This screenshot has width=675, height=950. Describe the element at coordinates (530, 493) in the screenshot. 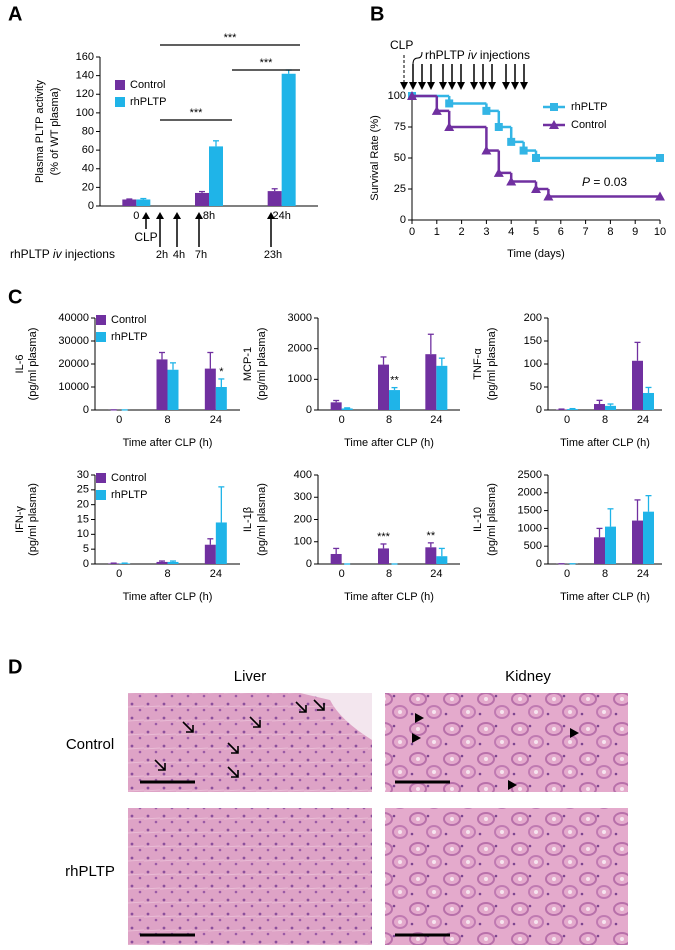

I see `y-tick-label: 2000` at that location.